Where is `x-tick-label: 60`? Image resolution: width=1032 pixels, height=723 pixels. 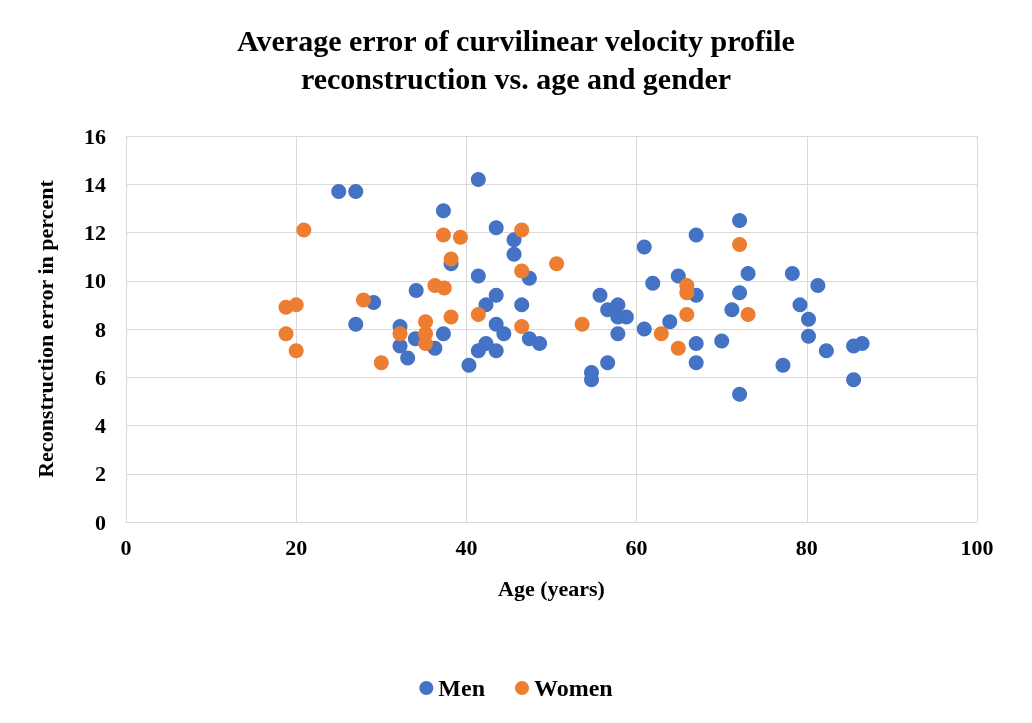
x-tick-label: 60 is located at coordinates (636, 547).